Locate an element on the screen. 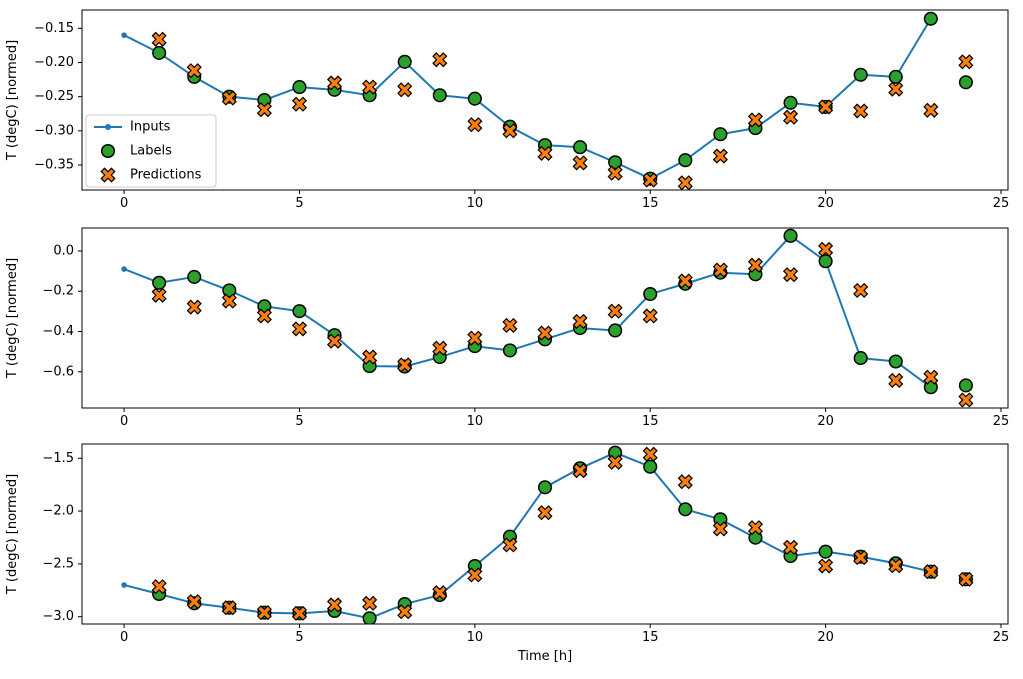  x-tick-label: 15 is located at coordinates (650, 421).